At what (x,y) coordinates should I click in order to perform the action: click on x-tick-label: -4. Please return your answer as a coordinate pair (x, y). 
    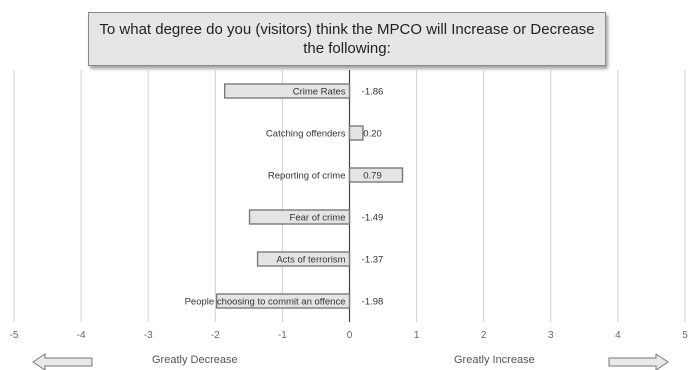
    Looking at the image, I should click on (81, 335).